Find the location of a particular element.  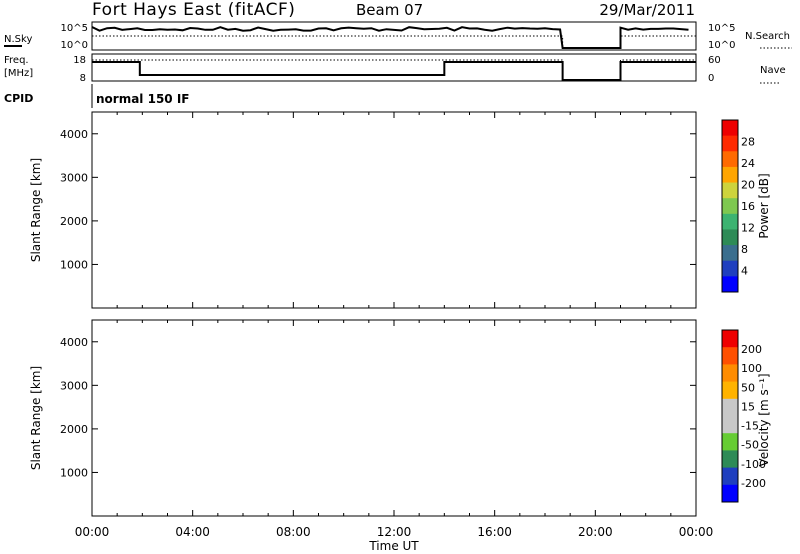

colorbar-tick-label: 16 is located at coordinates (748, 206).